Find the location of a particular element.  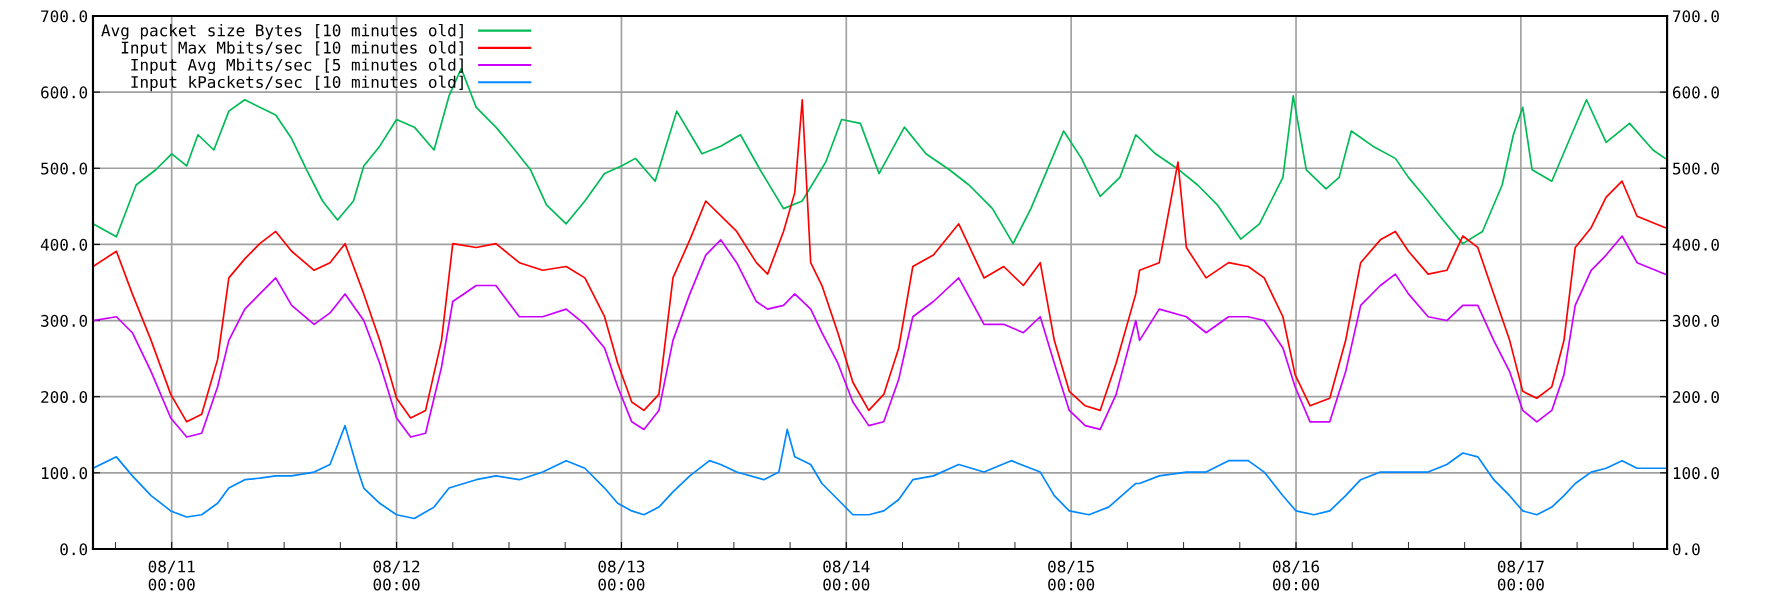

y-tick-label: 0.0 is located at coordinates (74, 549).